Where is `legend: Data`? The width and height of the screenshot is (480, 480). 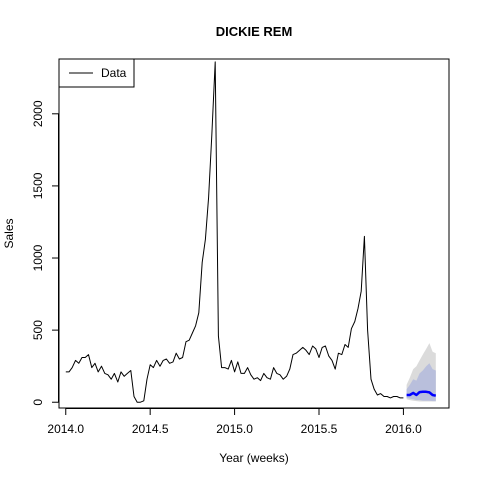
legend: Data is located at coordinates (96, 73).